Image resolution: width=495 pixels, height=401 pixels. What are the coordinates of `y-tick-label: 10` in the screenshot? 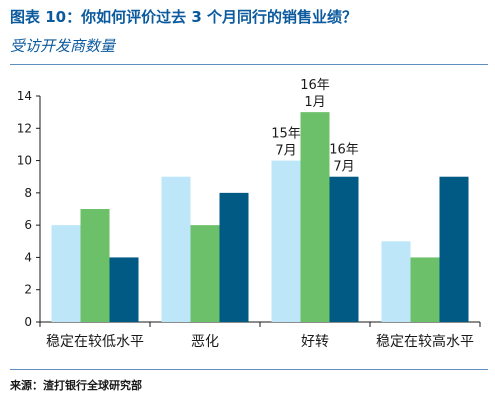 It's located at (24, 161).